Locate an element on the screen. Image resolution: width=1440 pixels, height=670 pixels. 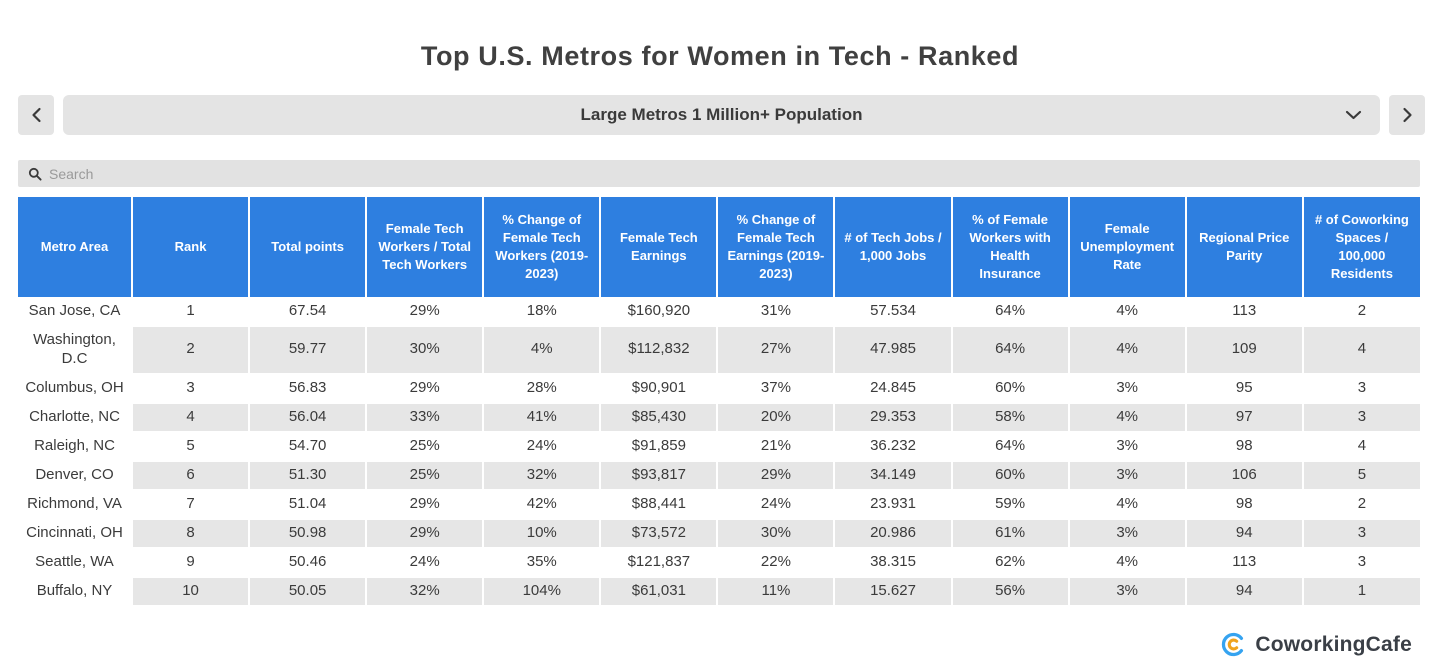
metro-area-cell: San Jose, CA is located at coordinates (75, 312).